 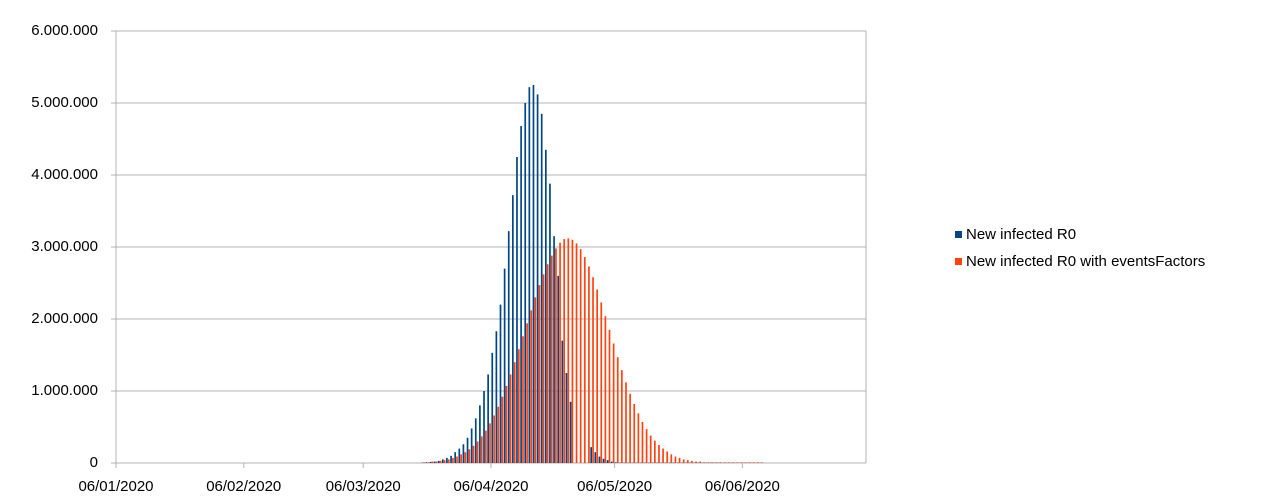 I want to click on y-tick-label: 2.000.000, so click(x=64, y=318).